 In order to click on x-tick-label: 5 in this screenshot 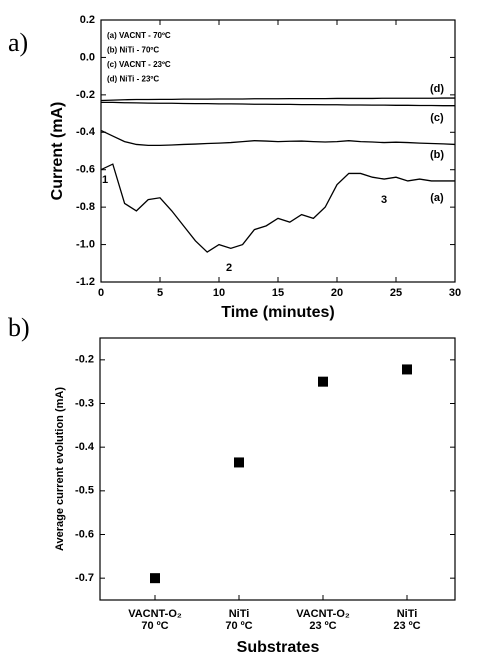, I will do `click(160, 293)`.